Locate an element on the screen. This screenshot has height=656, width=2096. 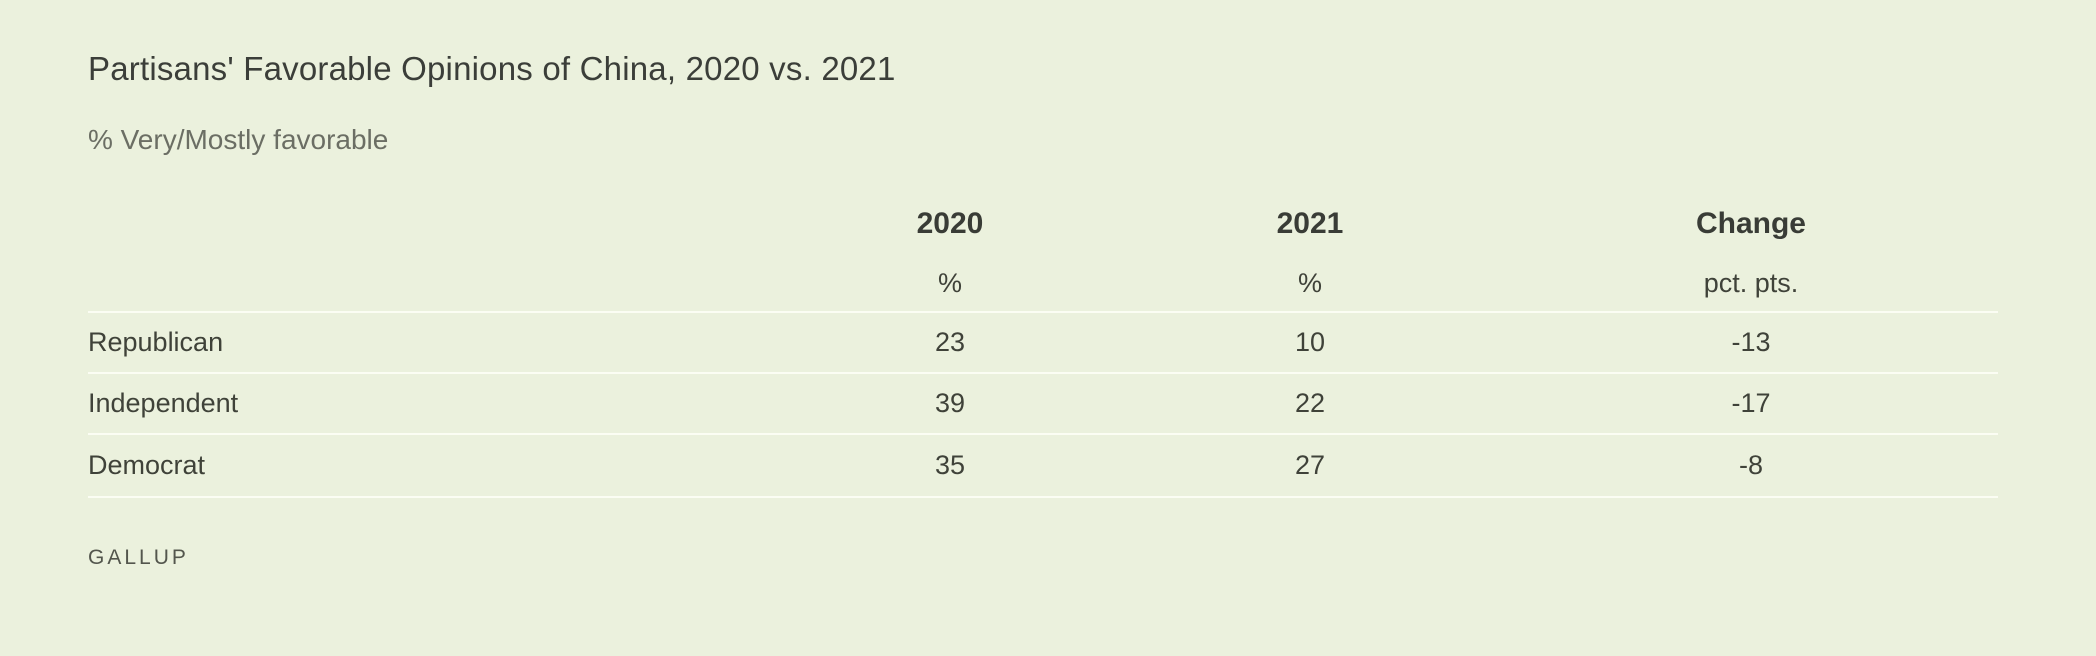
value-independent-2021: 22 is located at coordinates (1310, 403).